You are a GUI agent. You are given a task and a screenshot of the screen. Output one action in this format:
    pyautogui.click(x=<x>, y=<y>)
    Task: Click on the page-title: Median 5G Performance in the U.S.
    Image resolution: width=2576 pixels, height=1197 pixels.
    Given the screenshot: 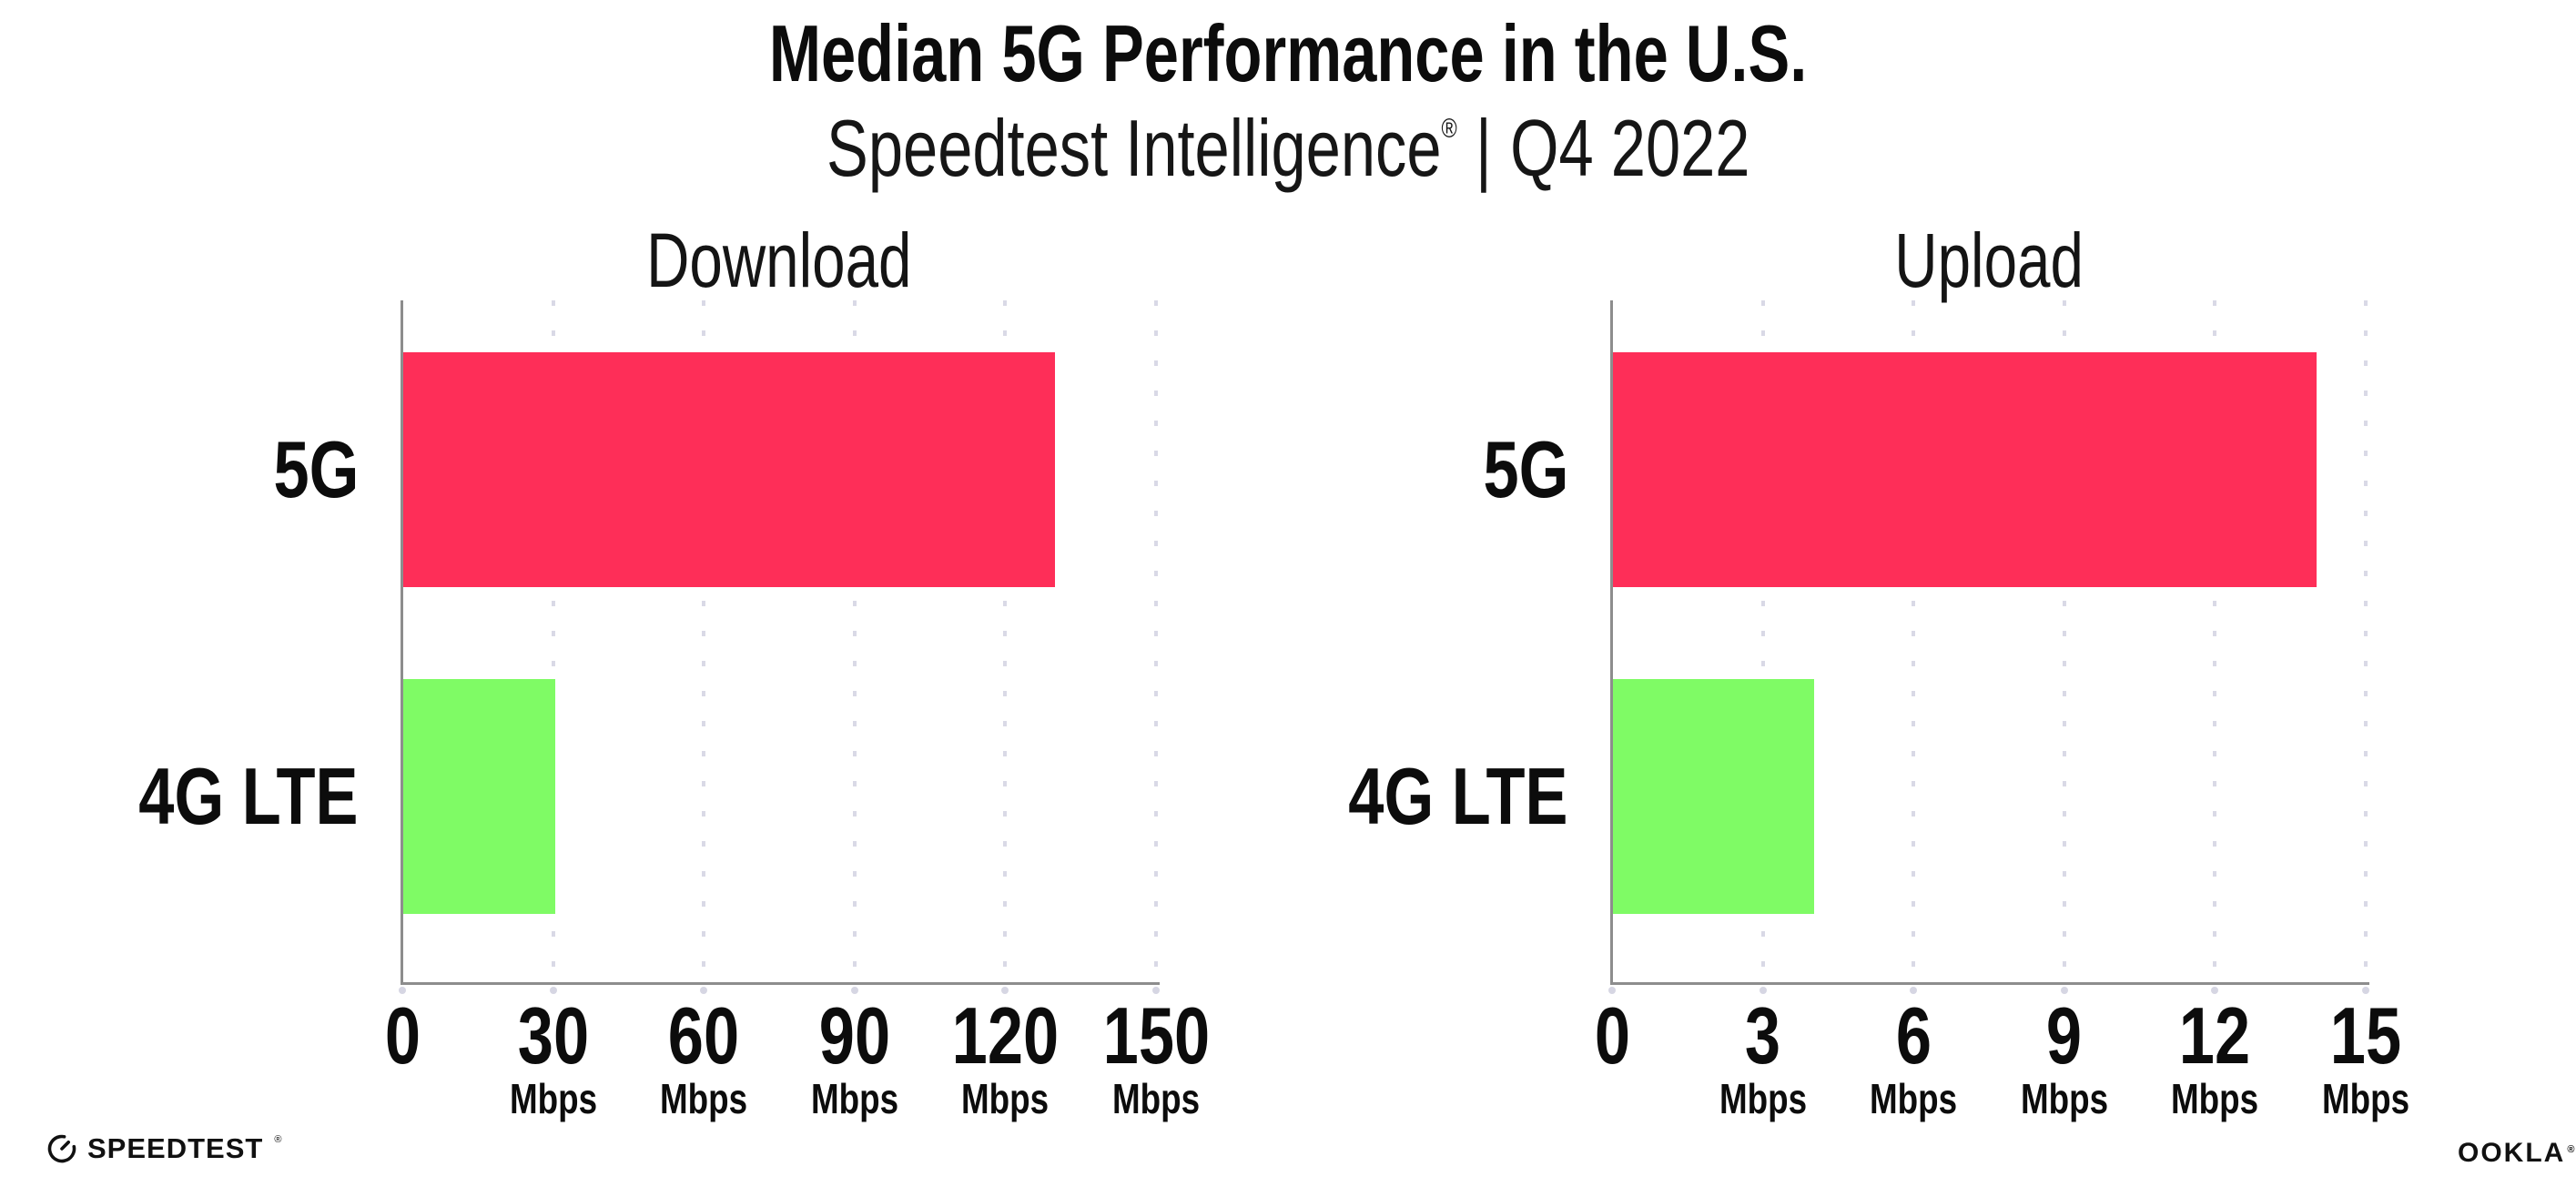 What is the action you would take?
    pyautogui.click(x=1288, y=54)
    